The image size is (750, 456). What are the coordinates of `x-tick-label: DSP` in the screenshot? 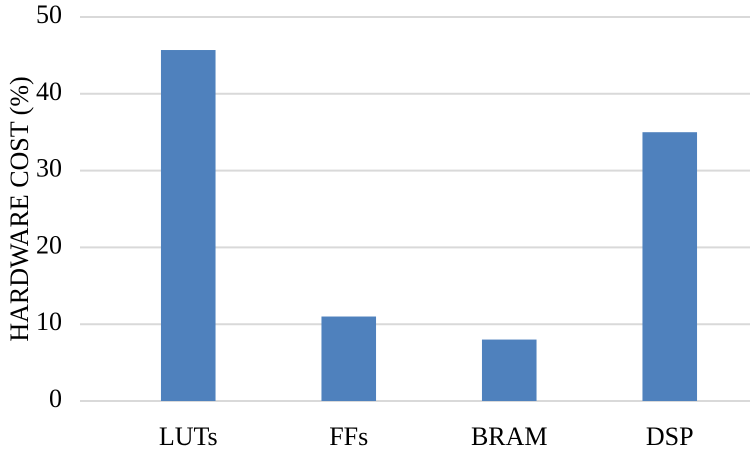 It's located at (670, 436).